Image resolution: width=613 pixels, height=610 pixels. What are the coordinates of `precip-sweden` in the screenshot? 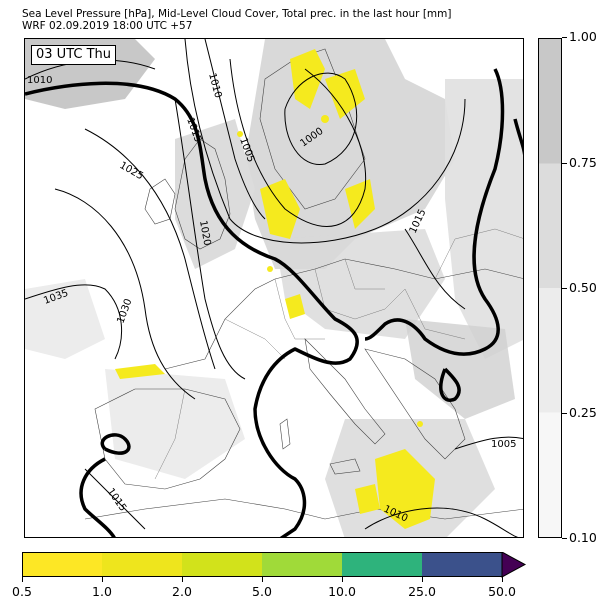 It's located at (345, 94).